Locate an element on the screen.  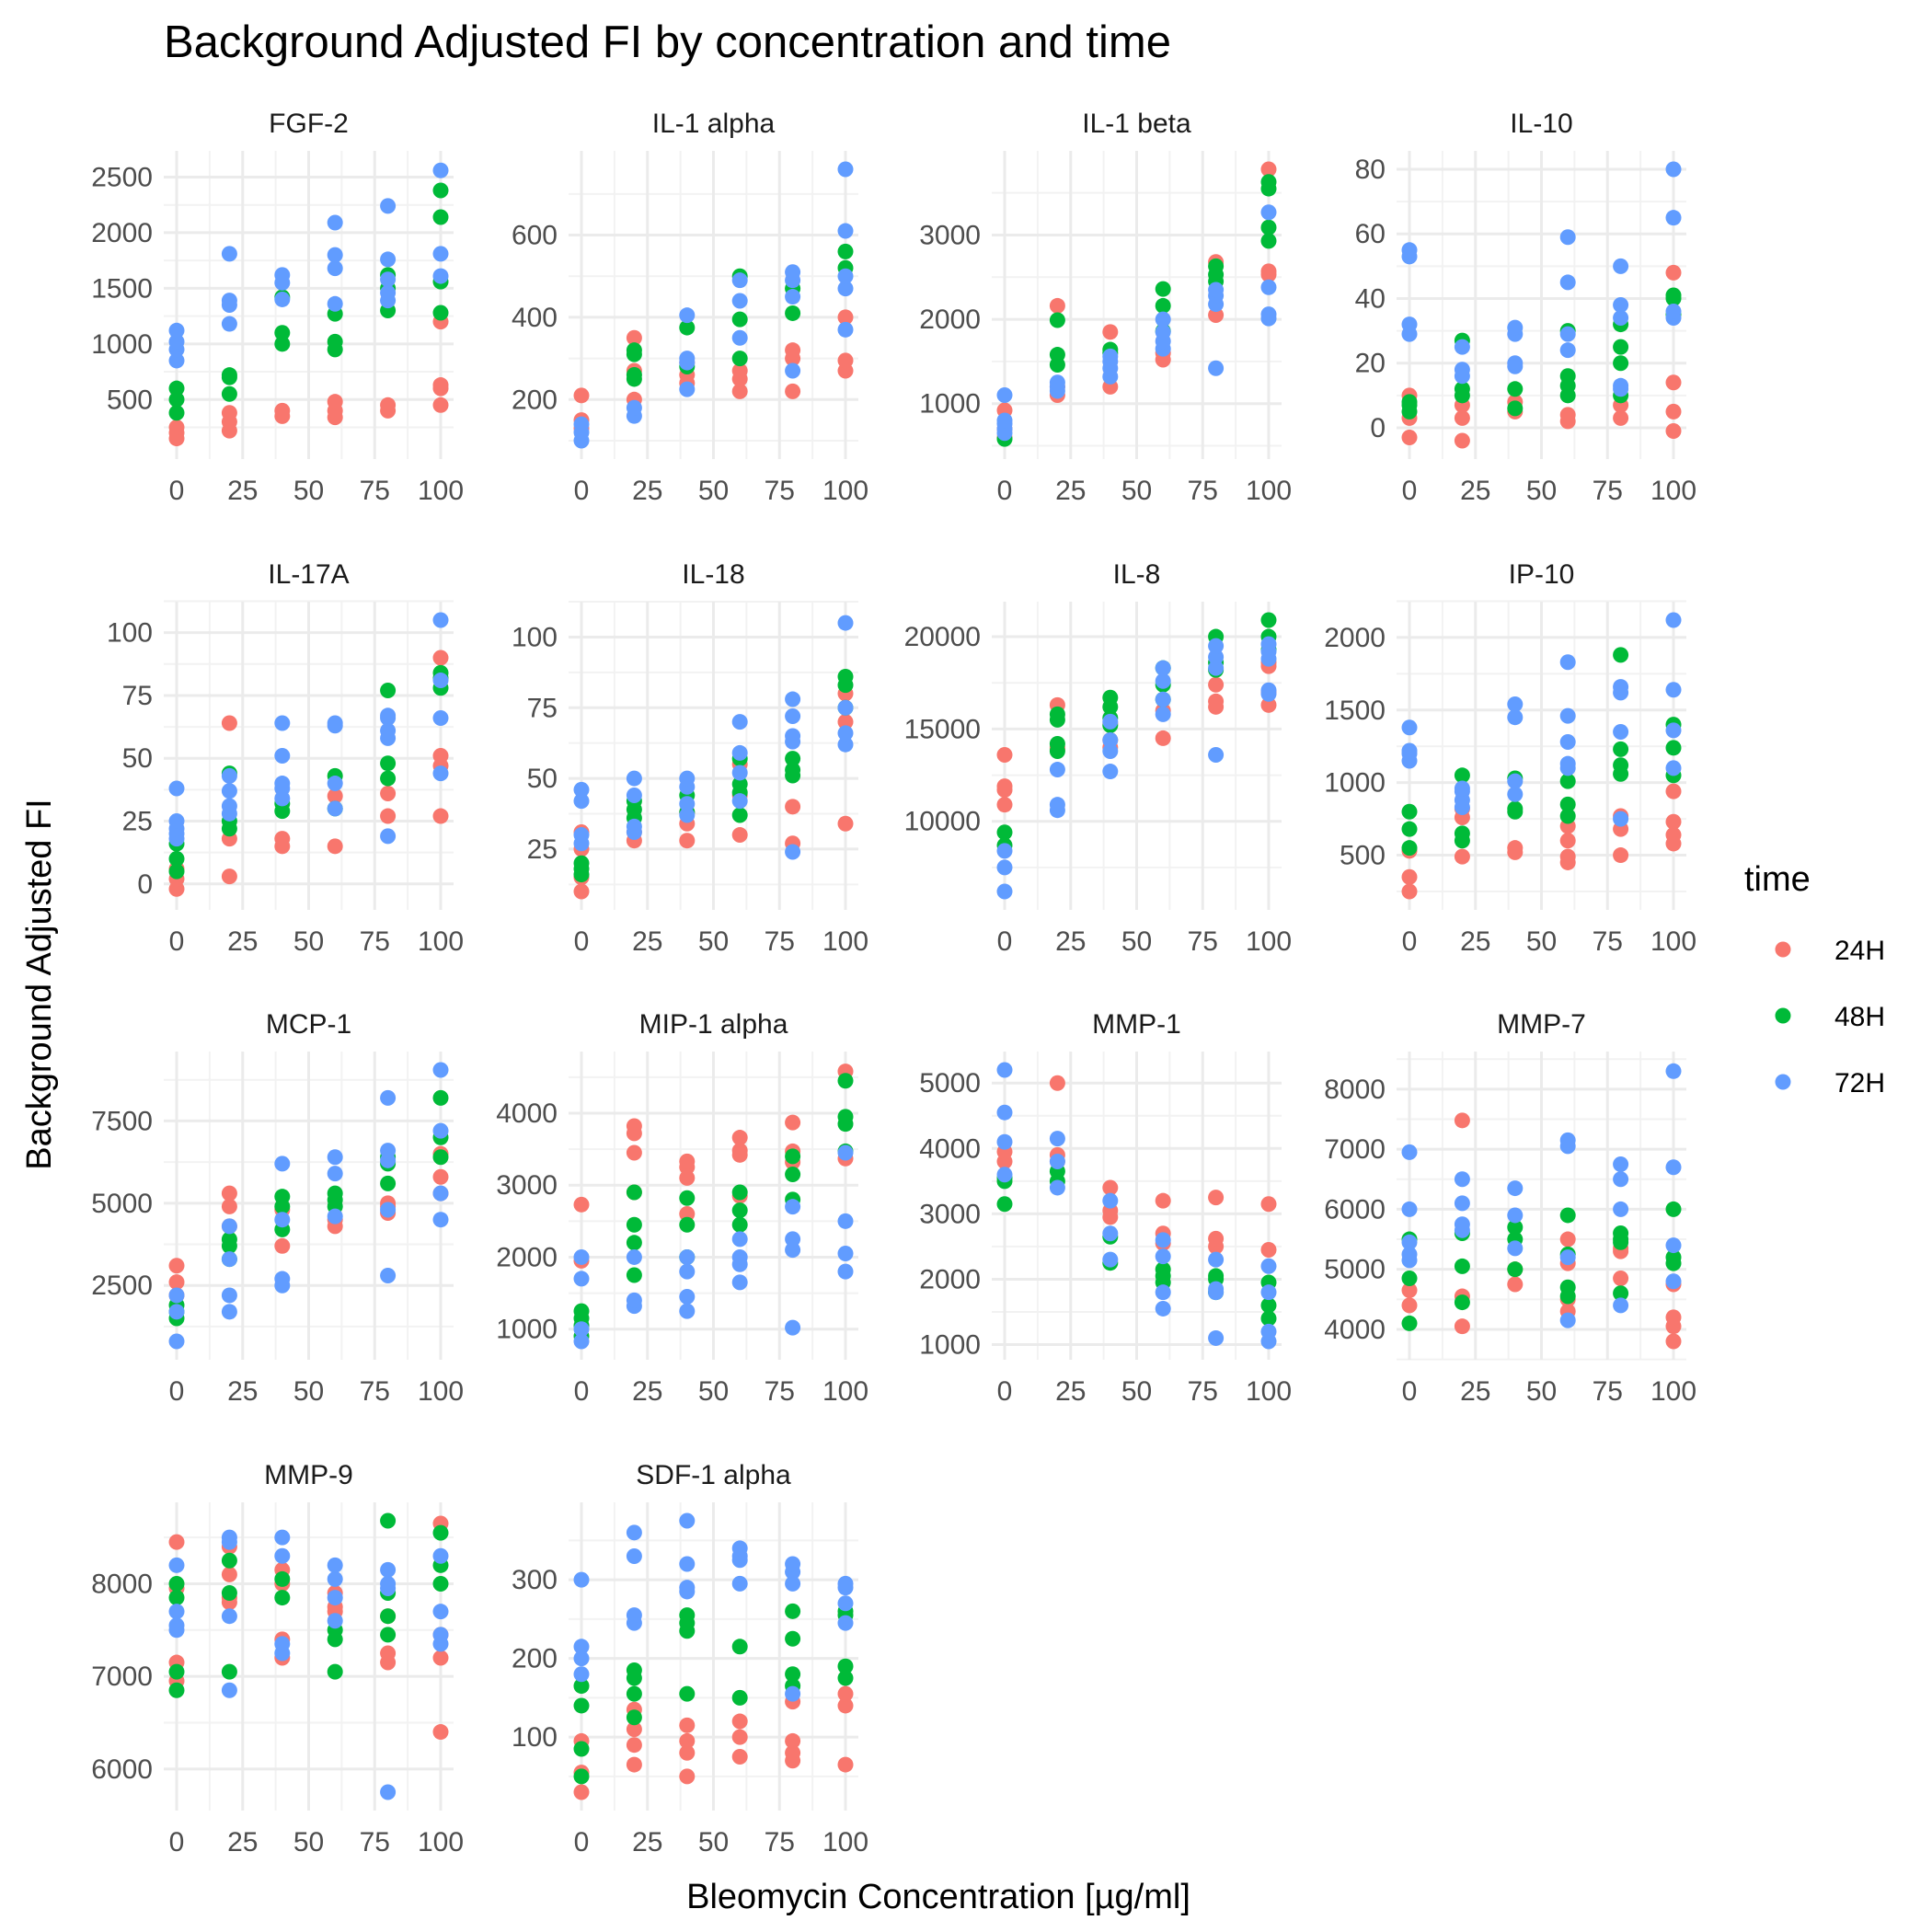
y-tick-label: 2500 is located at coordinates (122, 177).